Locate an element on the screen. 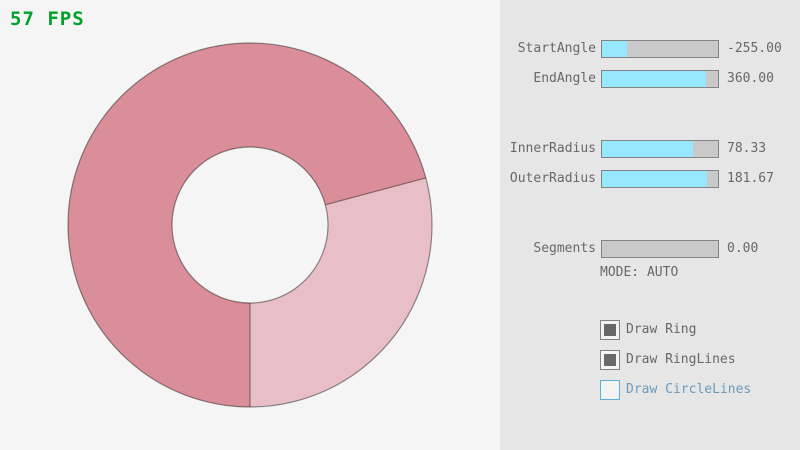 The width and height of the screenshot is (800, 450). segment-line-upper-right is located at coordinates (375, 191).